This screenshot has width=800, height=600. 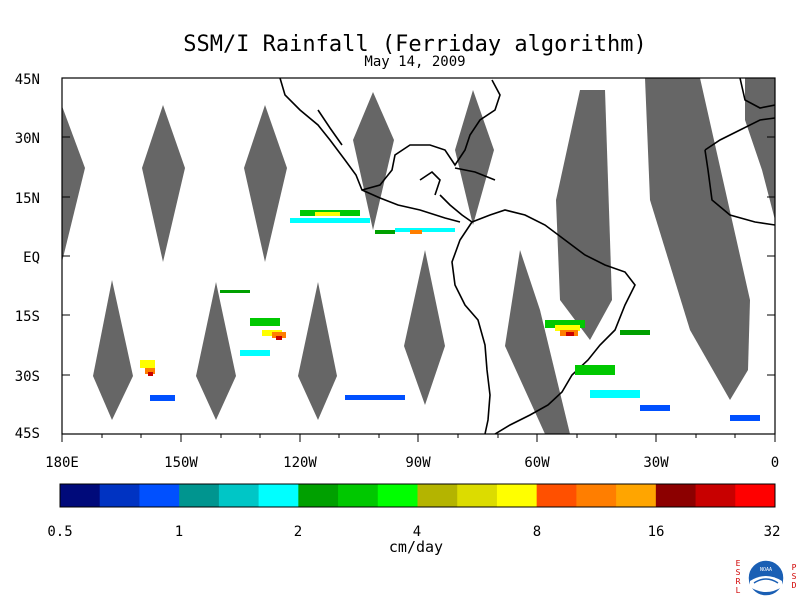 What do you see at coordinates (738, 590) in the screenshot?
I see `logo-letter: L` at bounding box center [738, 590].